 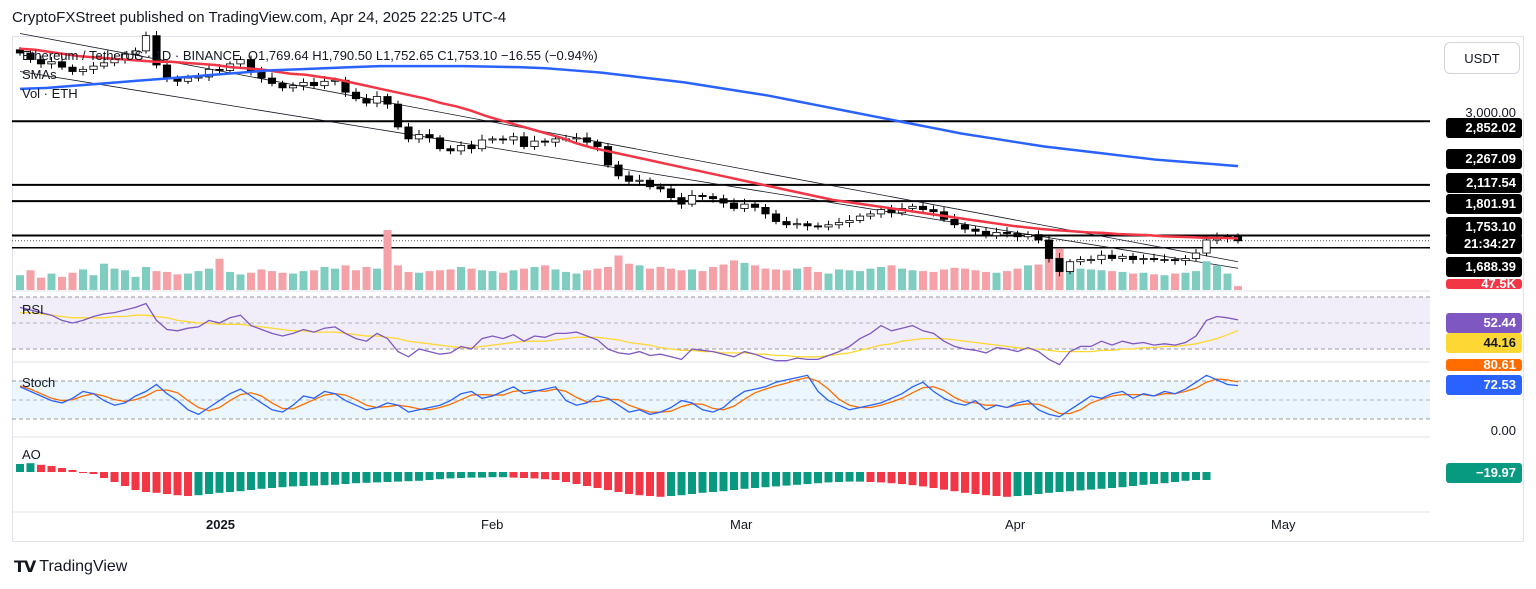 I want to click on price-tag-level: 2,852.02, so click(x=1484, y=128).